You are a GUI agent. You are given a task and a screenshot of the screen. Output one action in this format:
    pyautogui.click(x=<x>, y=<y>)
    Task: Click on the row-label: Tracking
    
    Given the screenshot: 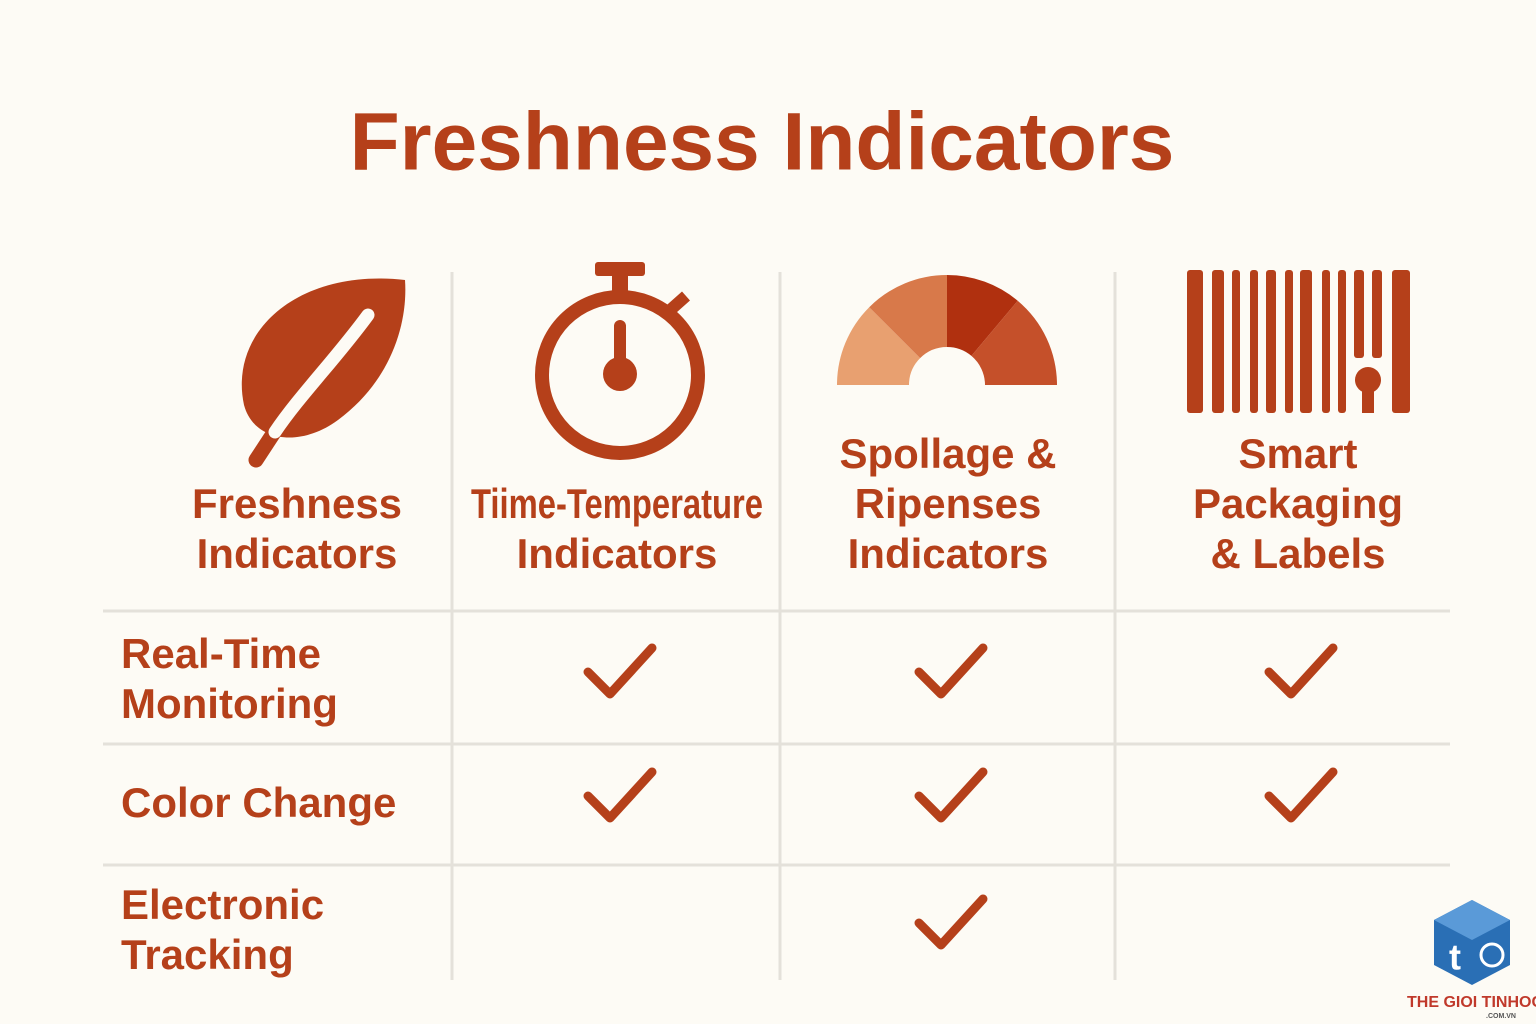 What is the action you would take?
    pyautogui.click(x=207, y=954)
    